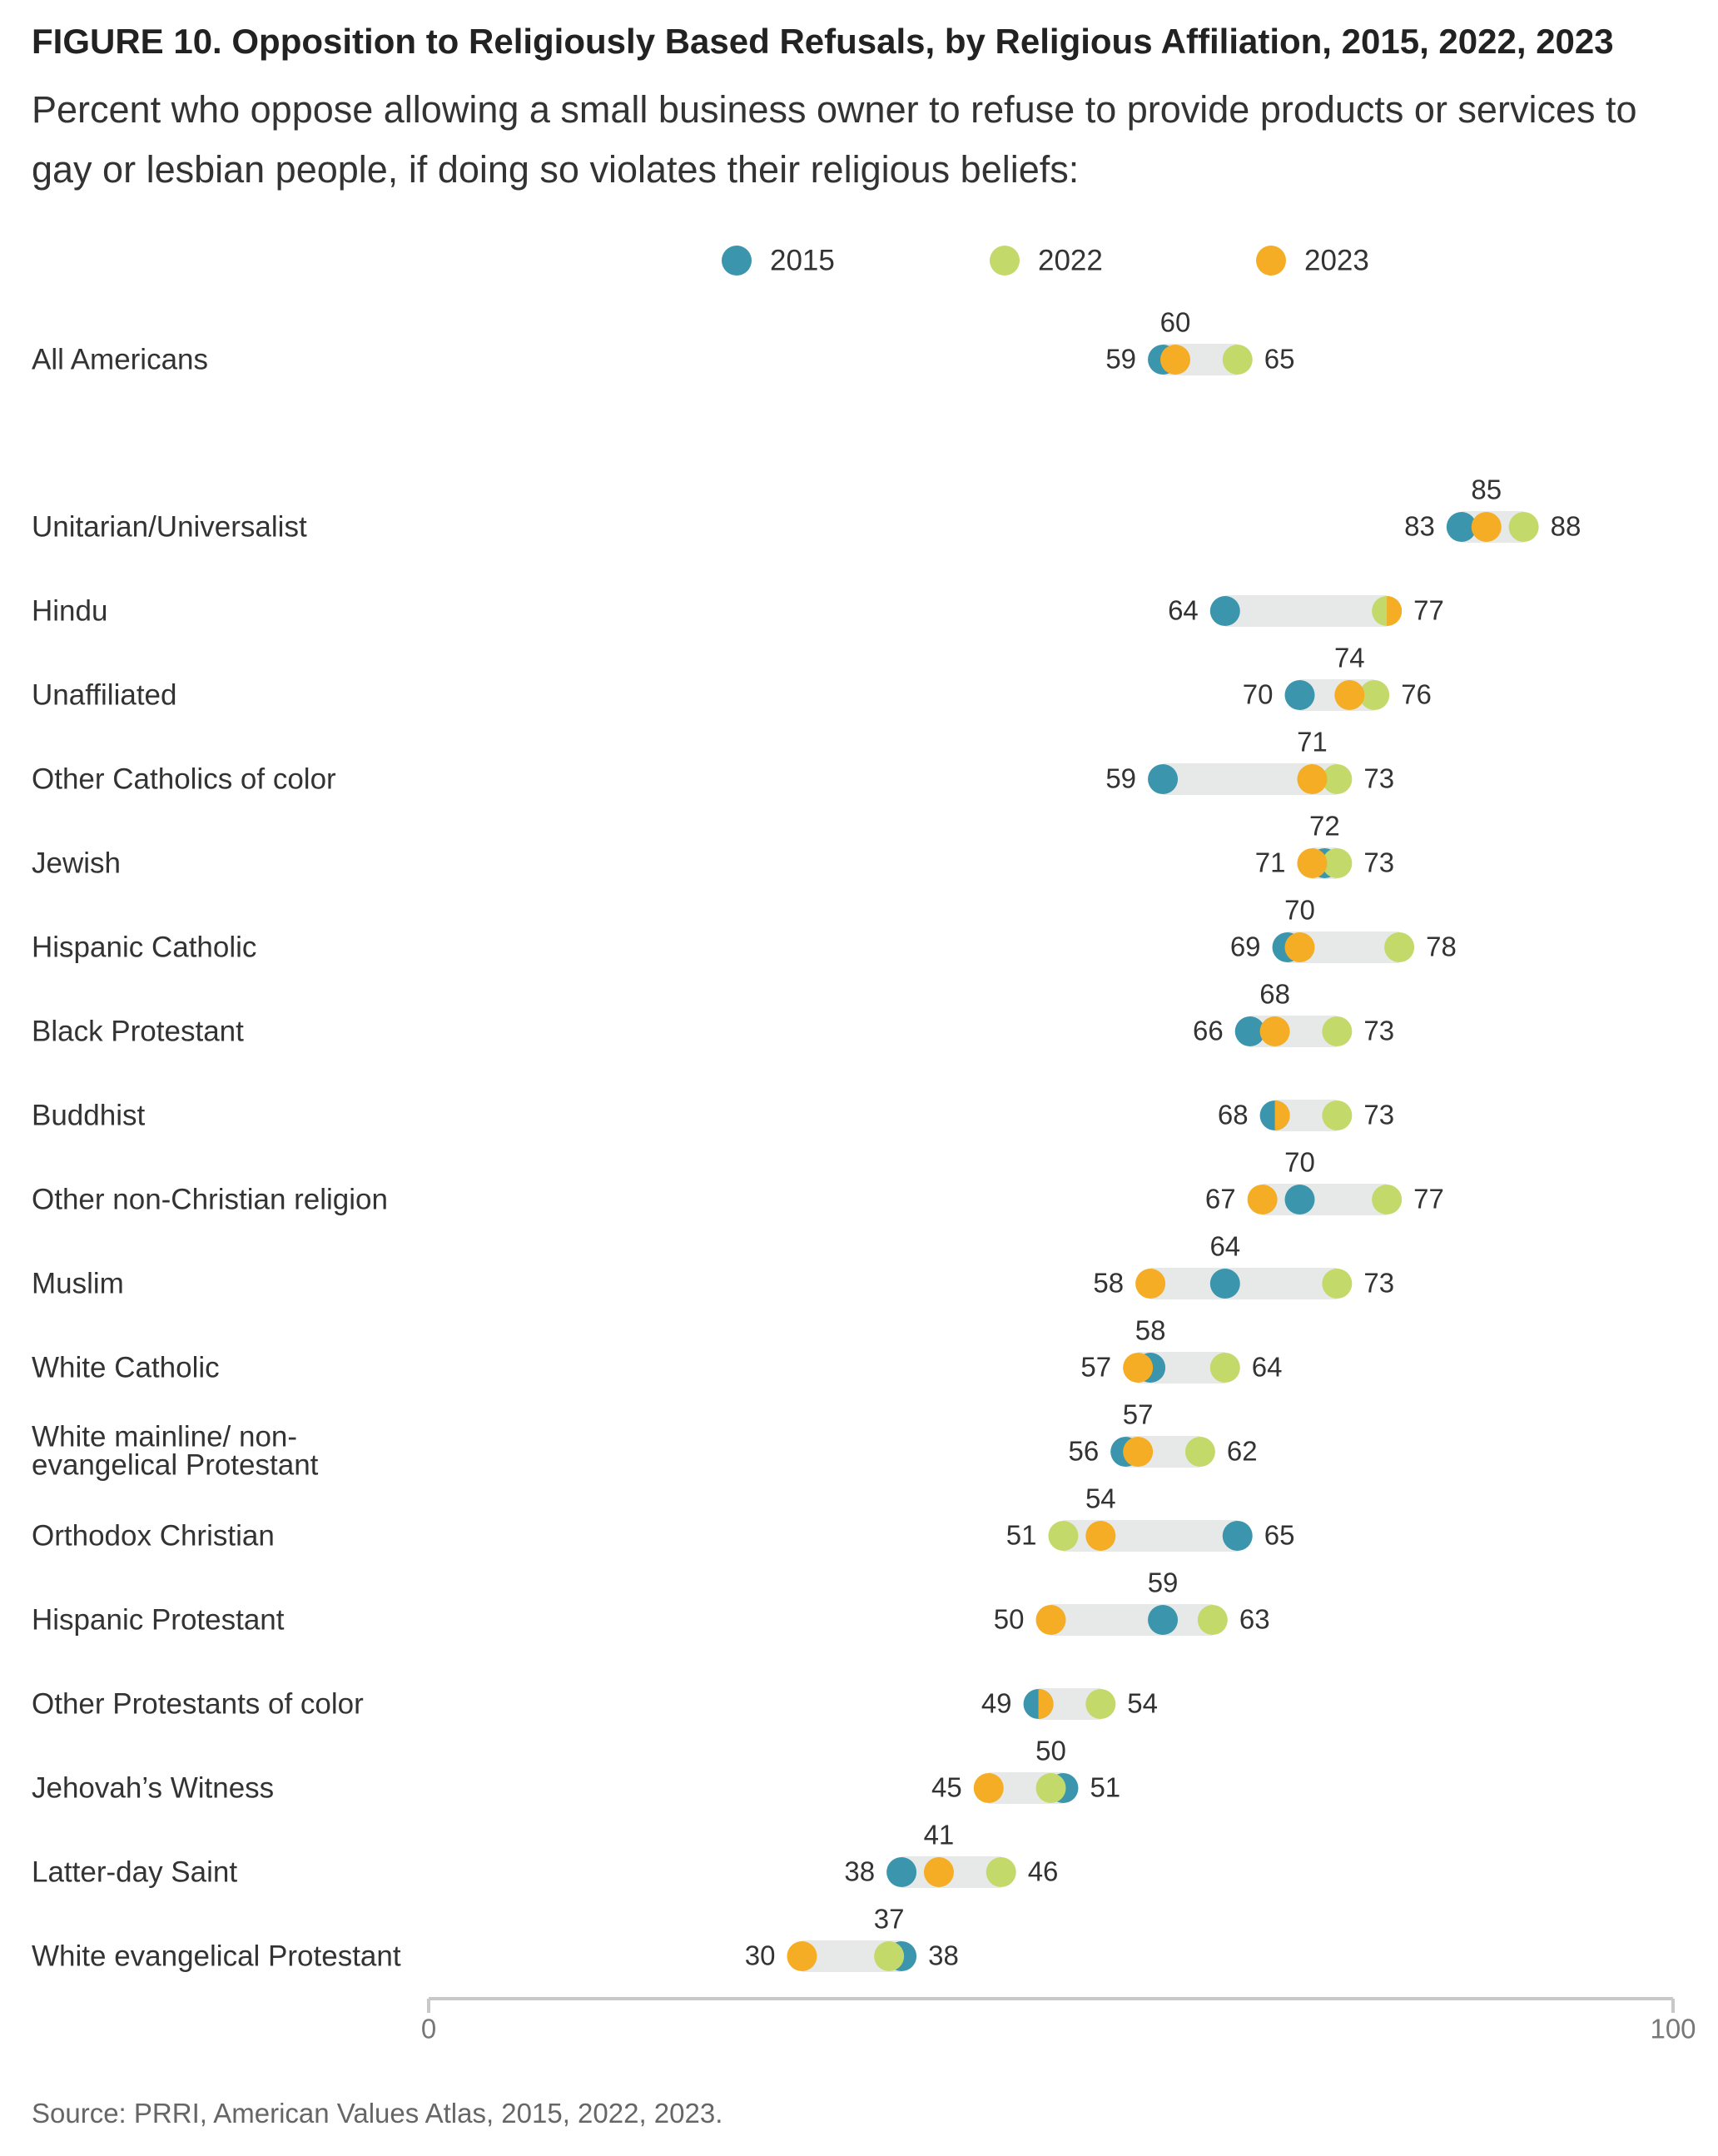 The image size is (1718, 2156). What do you see at coordinates (126, 1367) in the screenshot?
I see `category-label: White Catholic` at bounding box center [126, 1367].